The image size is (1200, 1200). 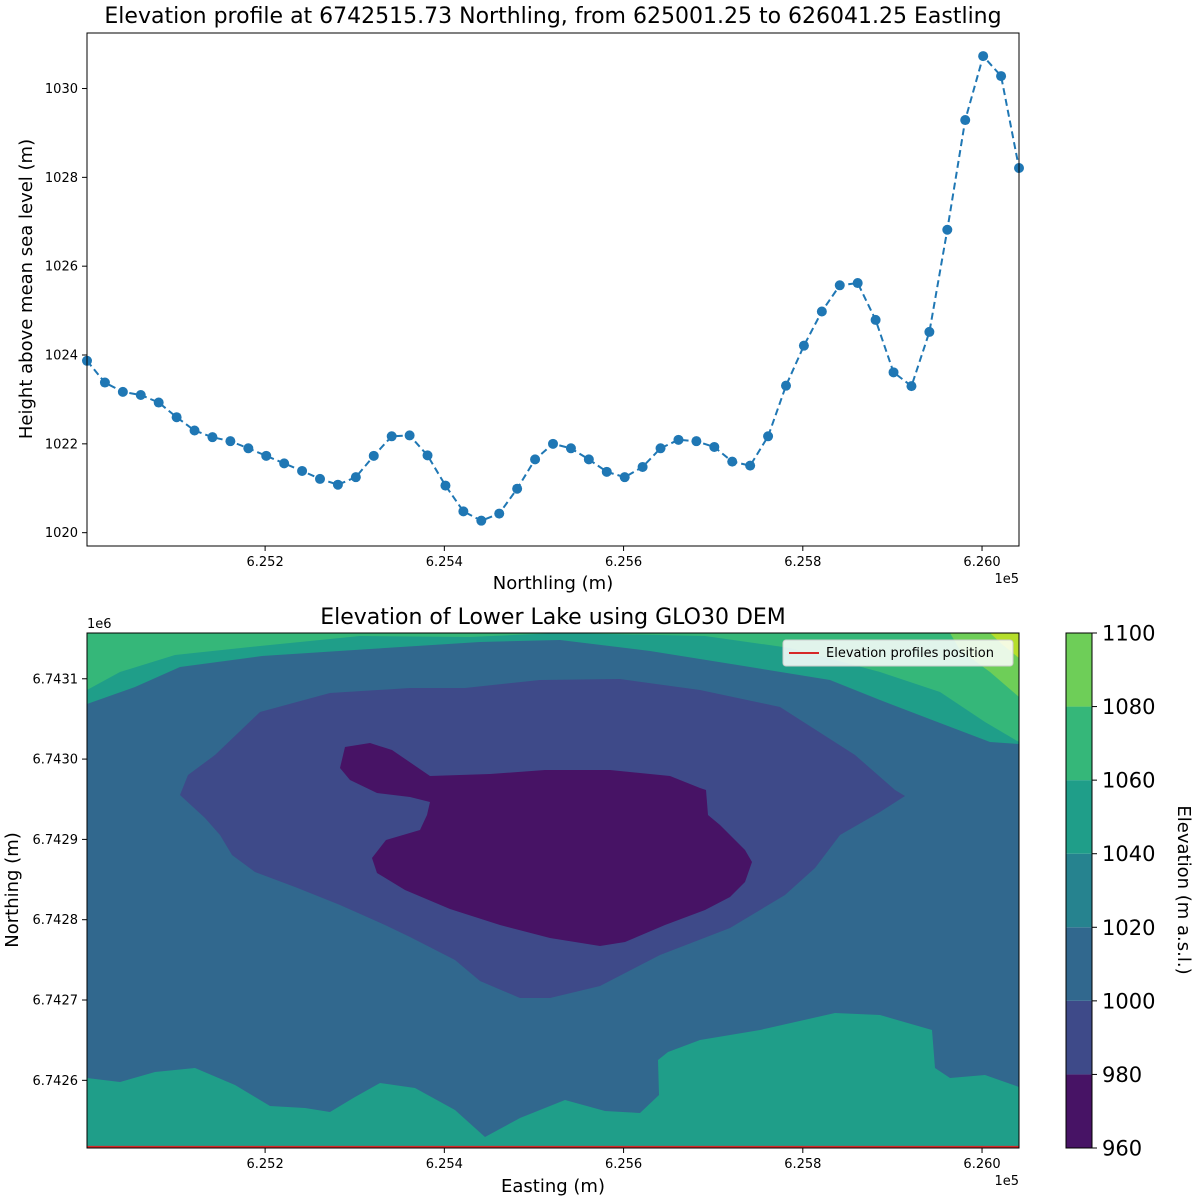 I want to click on colorbar-tick-label: 960, so click(x=1122, y=1149).